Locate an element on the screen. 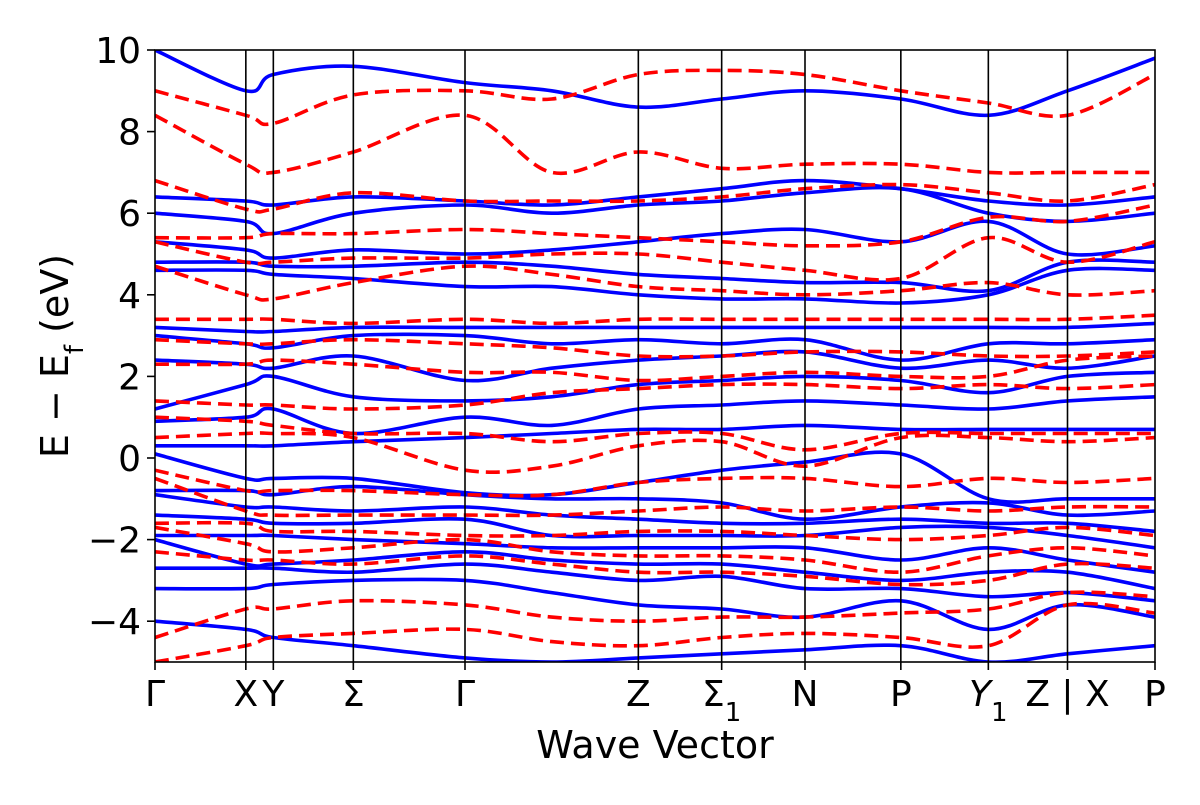  x-tick-label: Y is located at coordinates (273, 694).